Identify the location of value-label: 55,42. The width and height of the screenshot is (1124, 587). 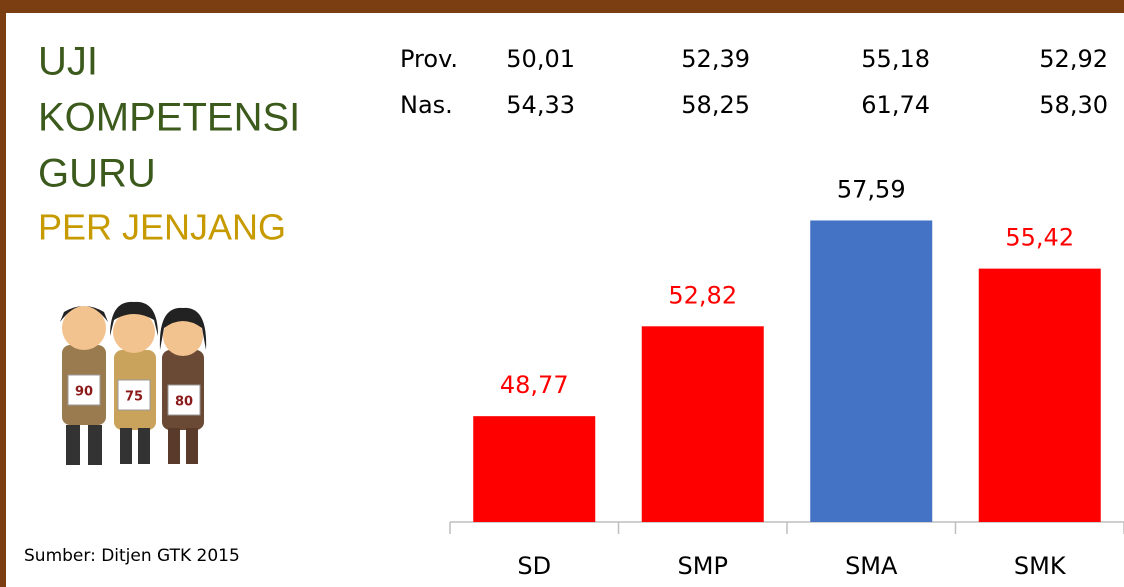
(1039, 238).